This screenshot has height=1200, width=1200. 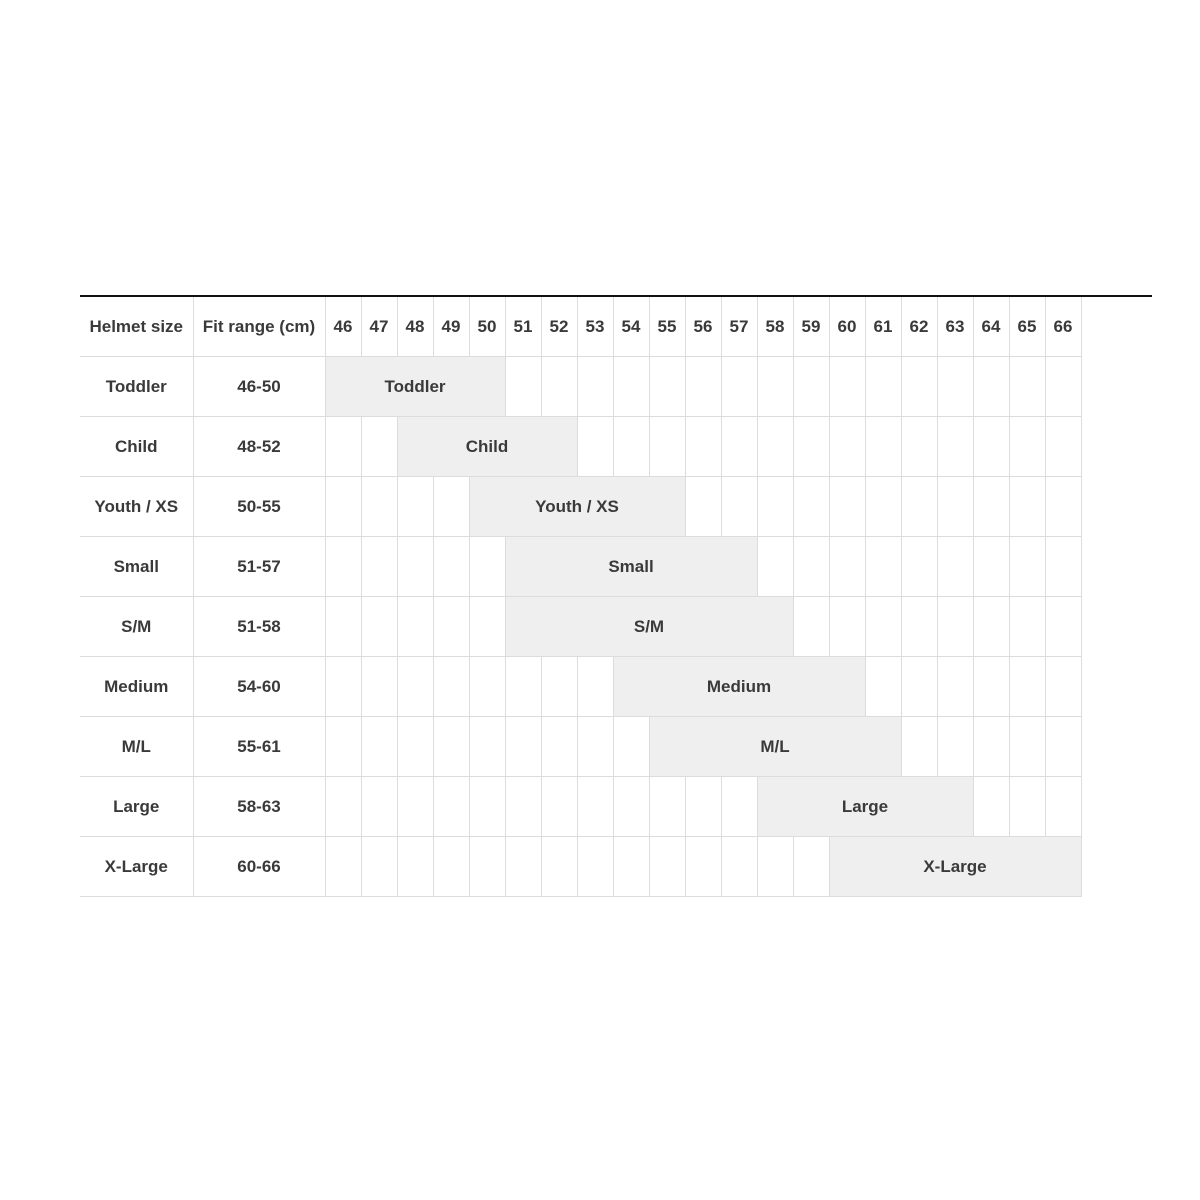 I want to click on fit-span: Small, so click(x=631, y=566).